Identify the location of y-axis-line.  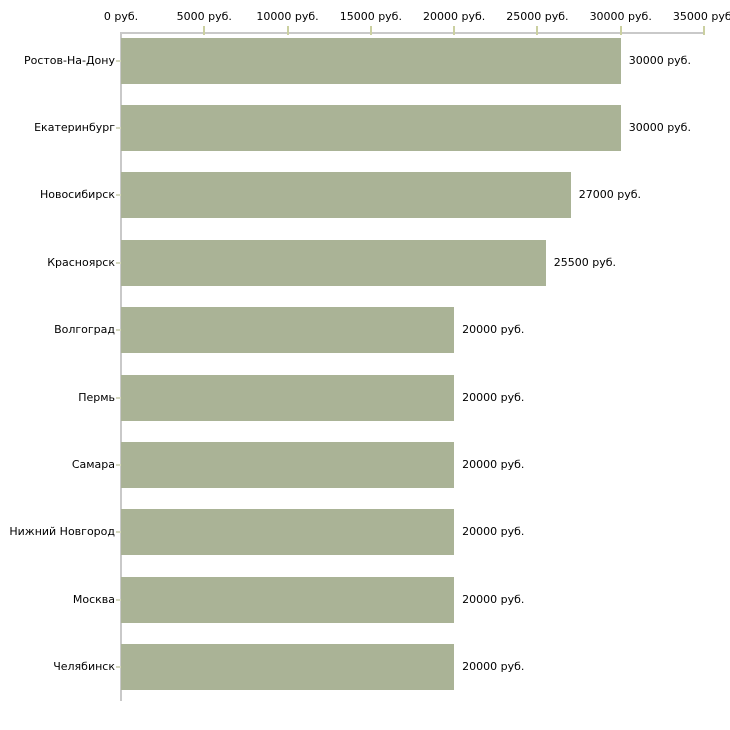
(121, 367).